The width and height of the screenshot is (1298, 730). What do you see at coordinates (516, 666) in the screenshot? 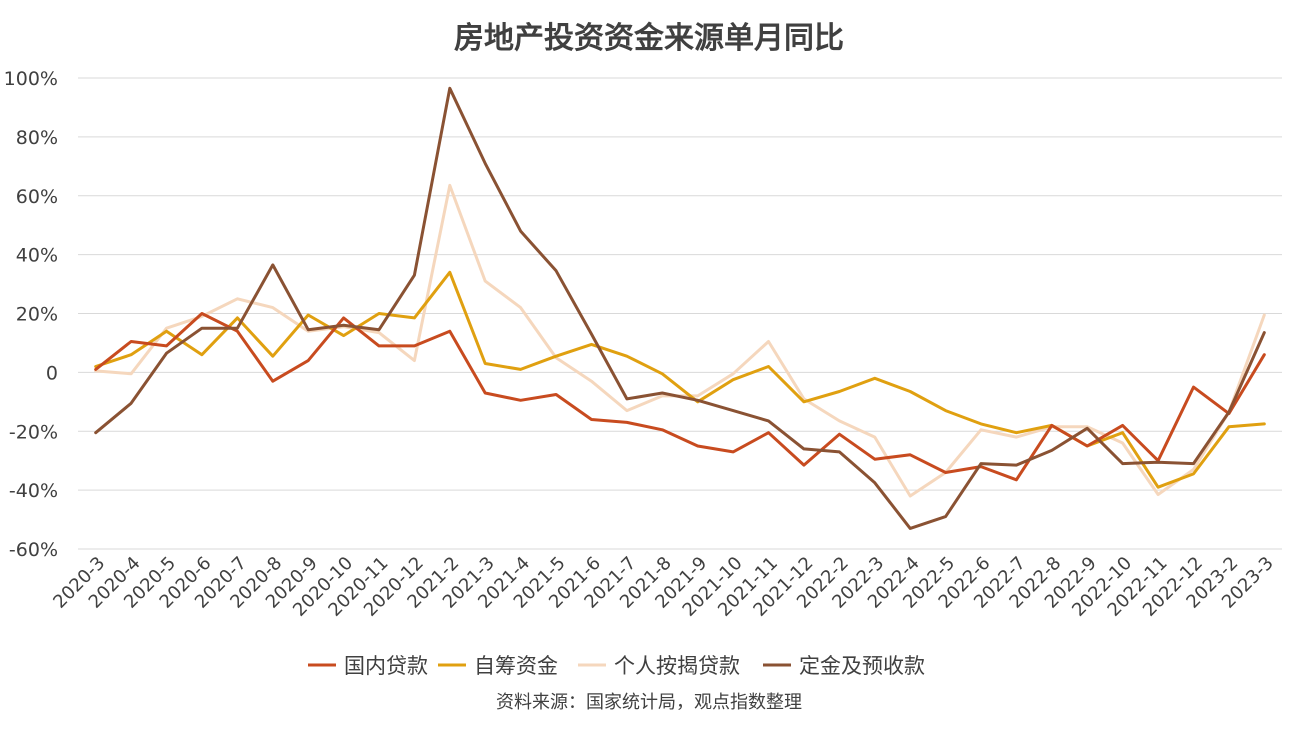
I see `legend-label: 自筹资金` at bounding box center [516, 666].